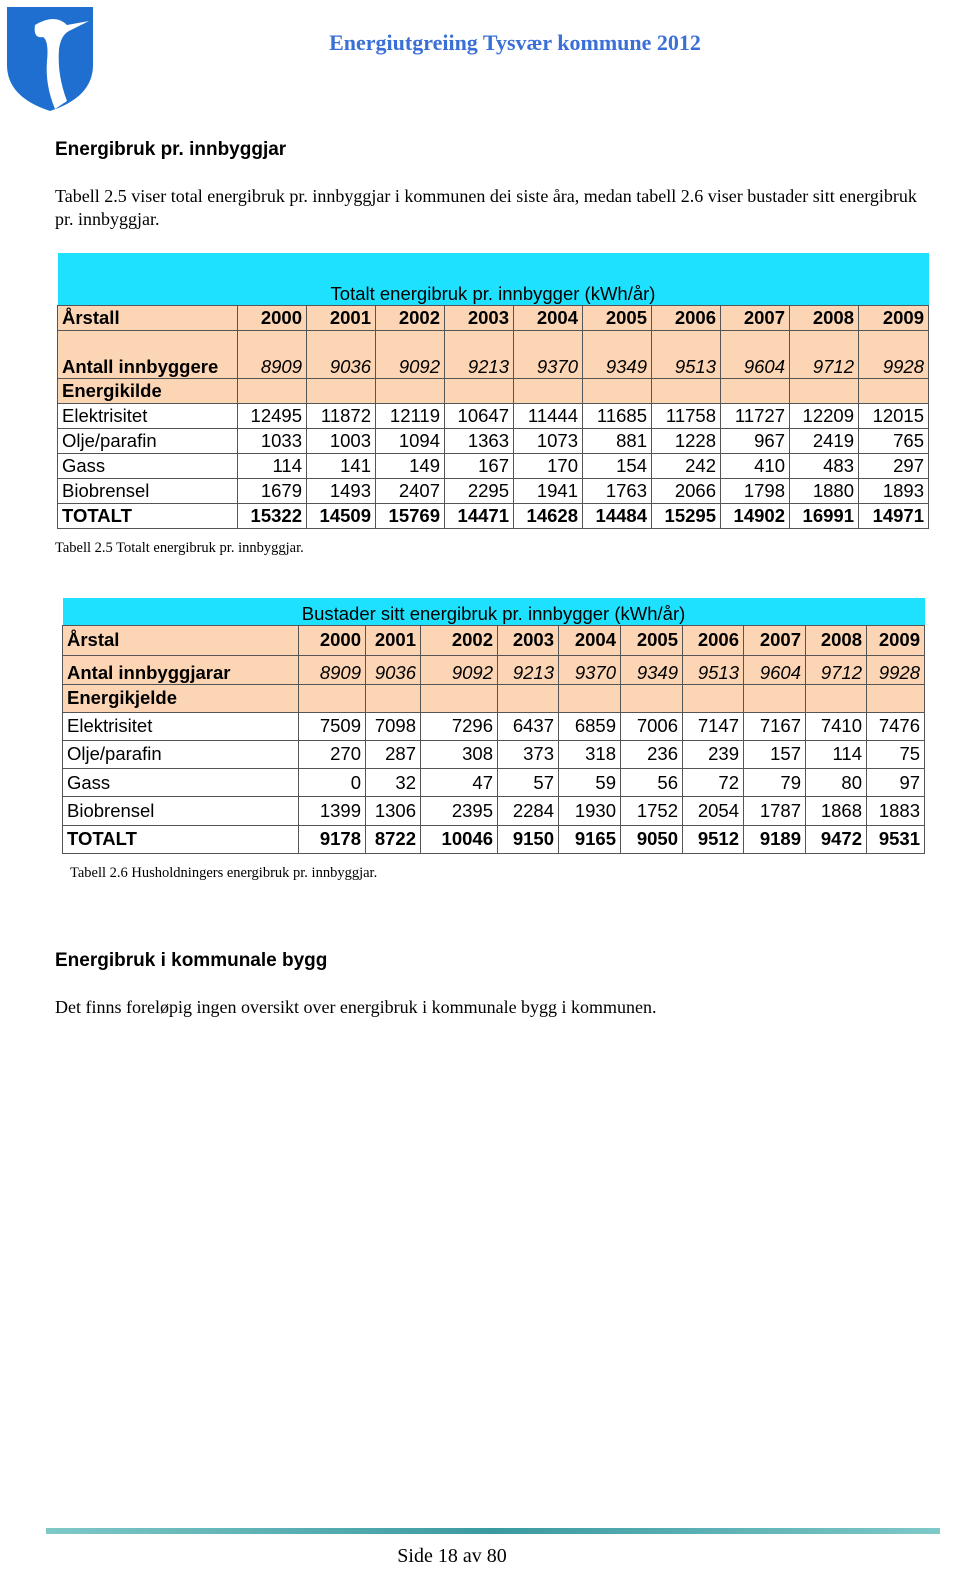 This screenshot has width=960, height=1590. I want to click on cell: 11444, so click(548, 415).